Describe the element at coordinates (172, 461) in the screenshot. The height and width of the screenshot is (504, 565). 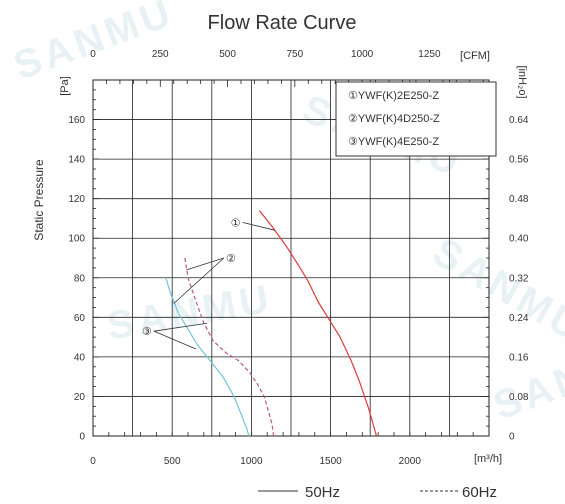
I see `x-tick-label-1: 500` at that location.